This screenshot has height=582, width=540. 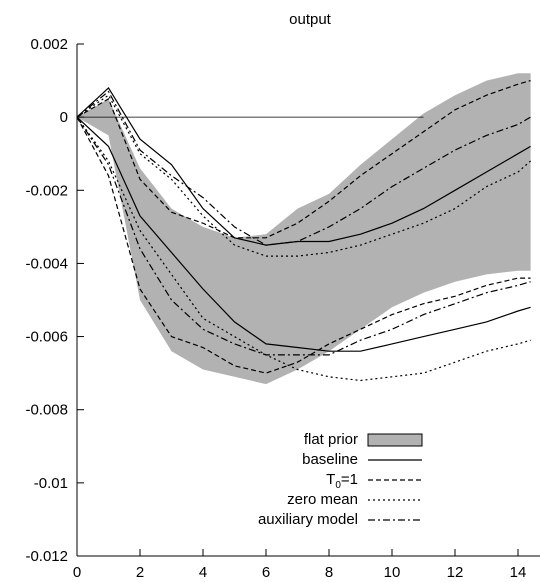 What do you see at coordinates (77, 572) in the screenshot?
I see `x-tick-label: 0` at bounding box center [77, 572].